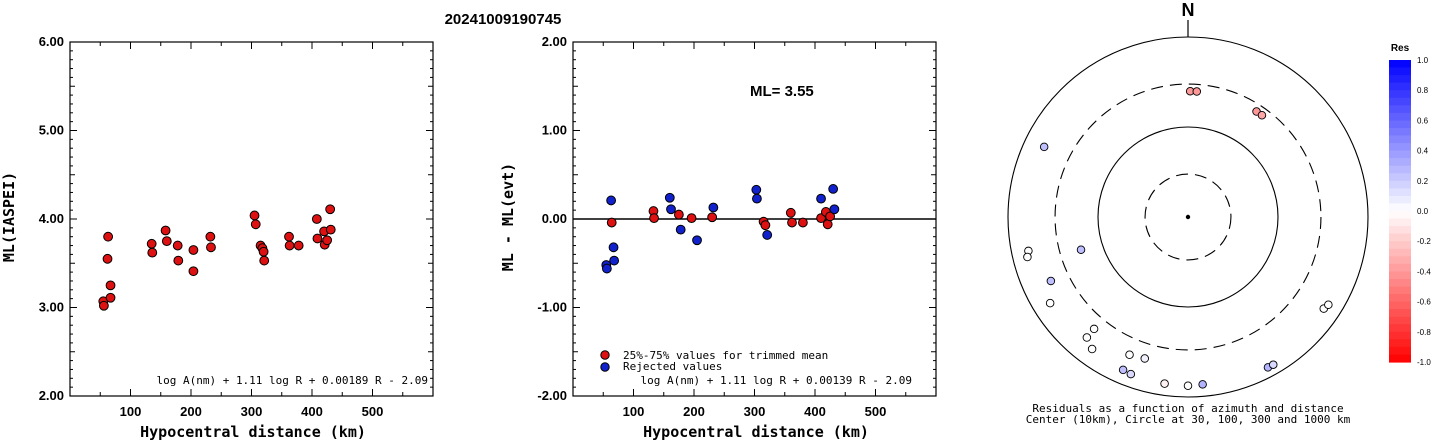 The width and height of the screenshot is (1437, 441). Describe the element at coordinates (605, 367) in the screenshot. I see `legend-marker-rejected` at that location.